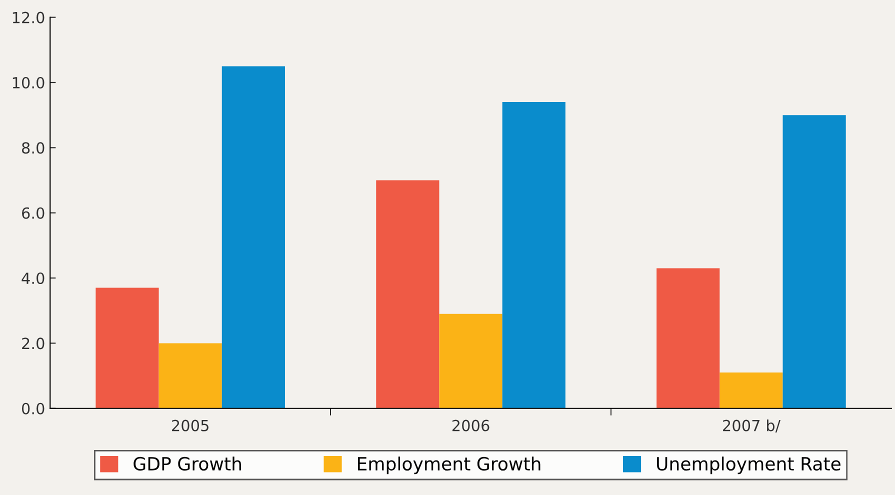 The image size is (895, 495). I want to click on legend-label: GDP Growth, so click(187, 463).